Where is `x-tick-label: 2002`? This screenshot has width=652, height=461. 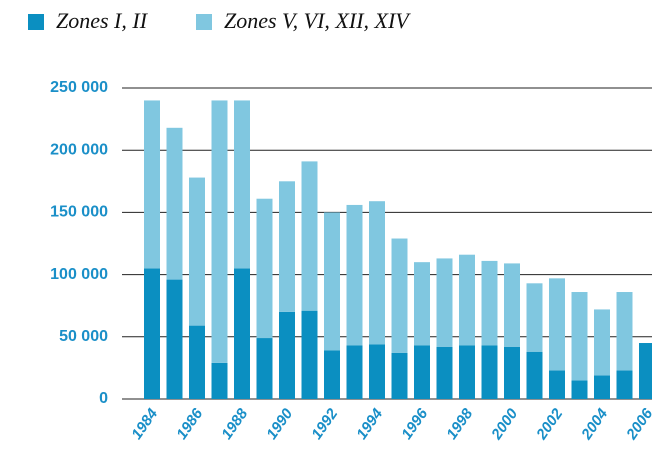 x-tick-label: 2002 is located at coordinates (550, 424).